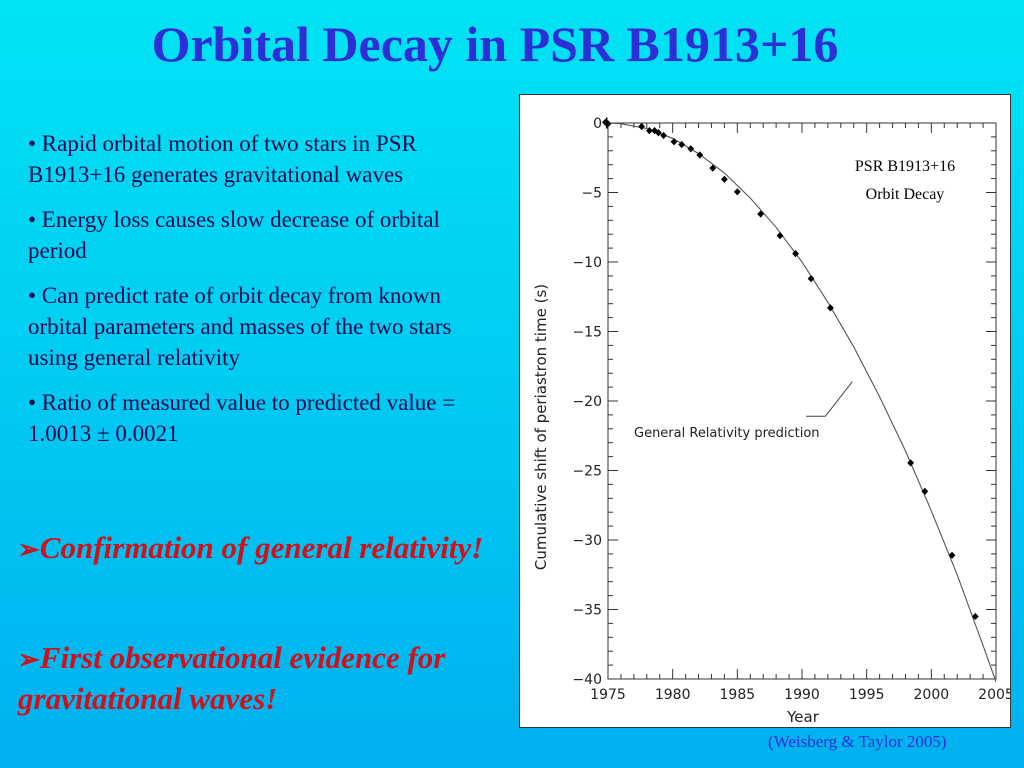  Describe the element at coordinates (587, 333) in the screenshot. I see `y-tick-label: −15` at that location.